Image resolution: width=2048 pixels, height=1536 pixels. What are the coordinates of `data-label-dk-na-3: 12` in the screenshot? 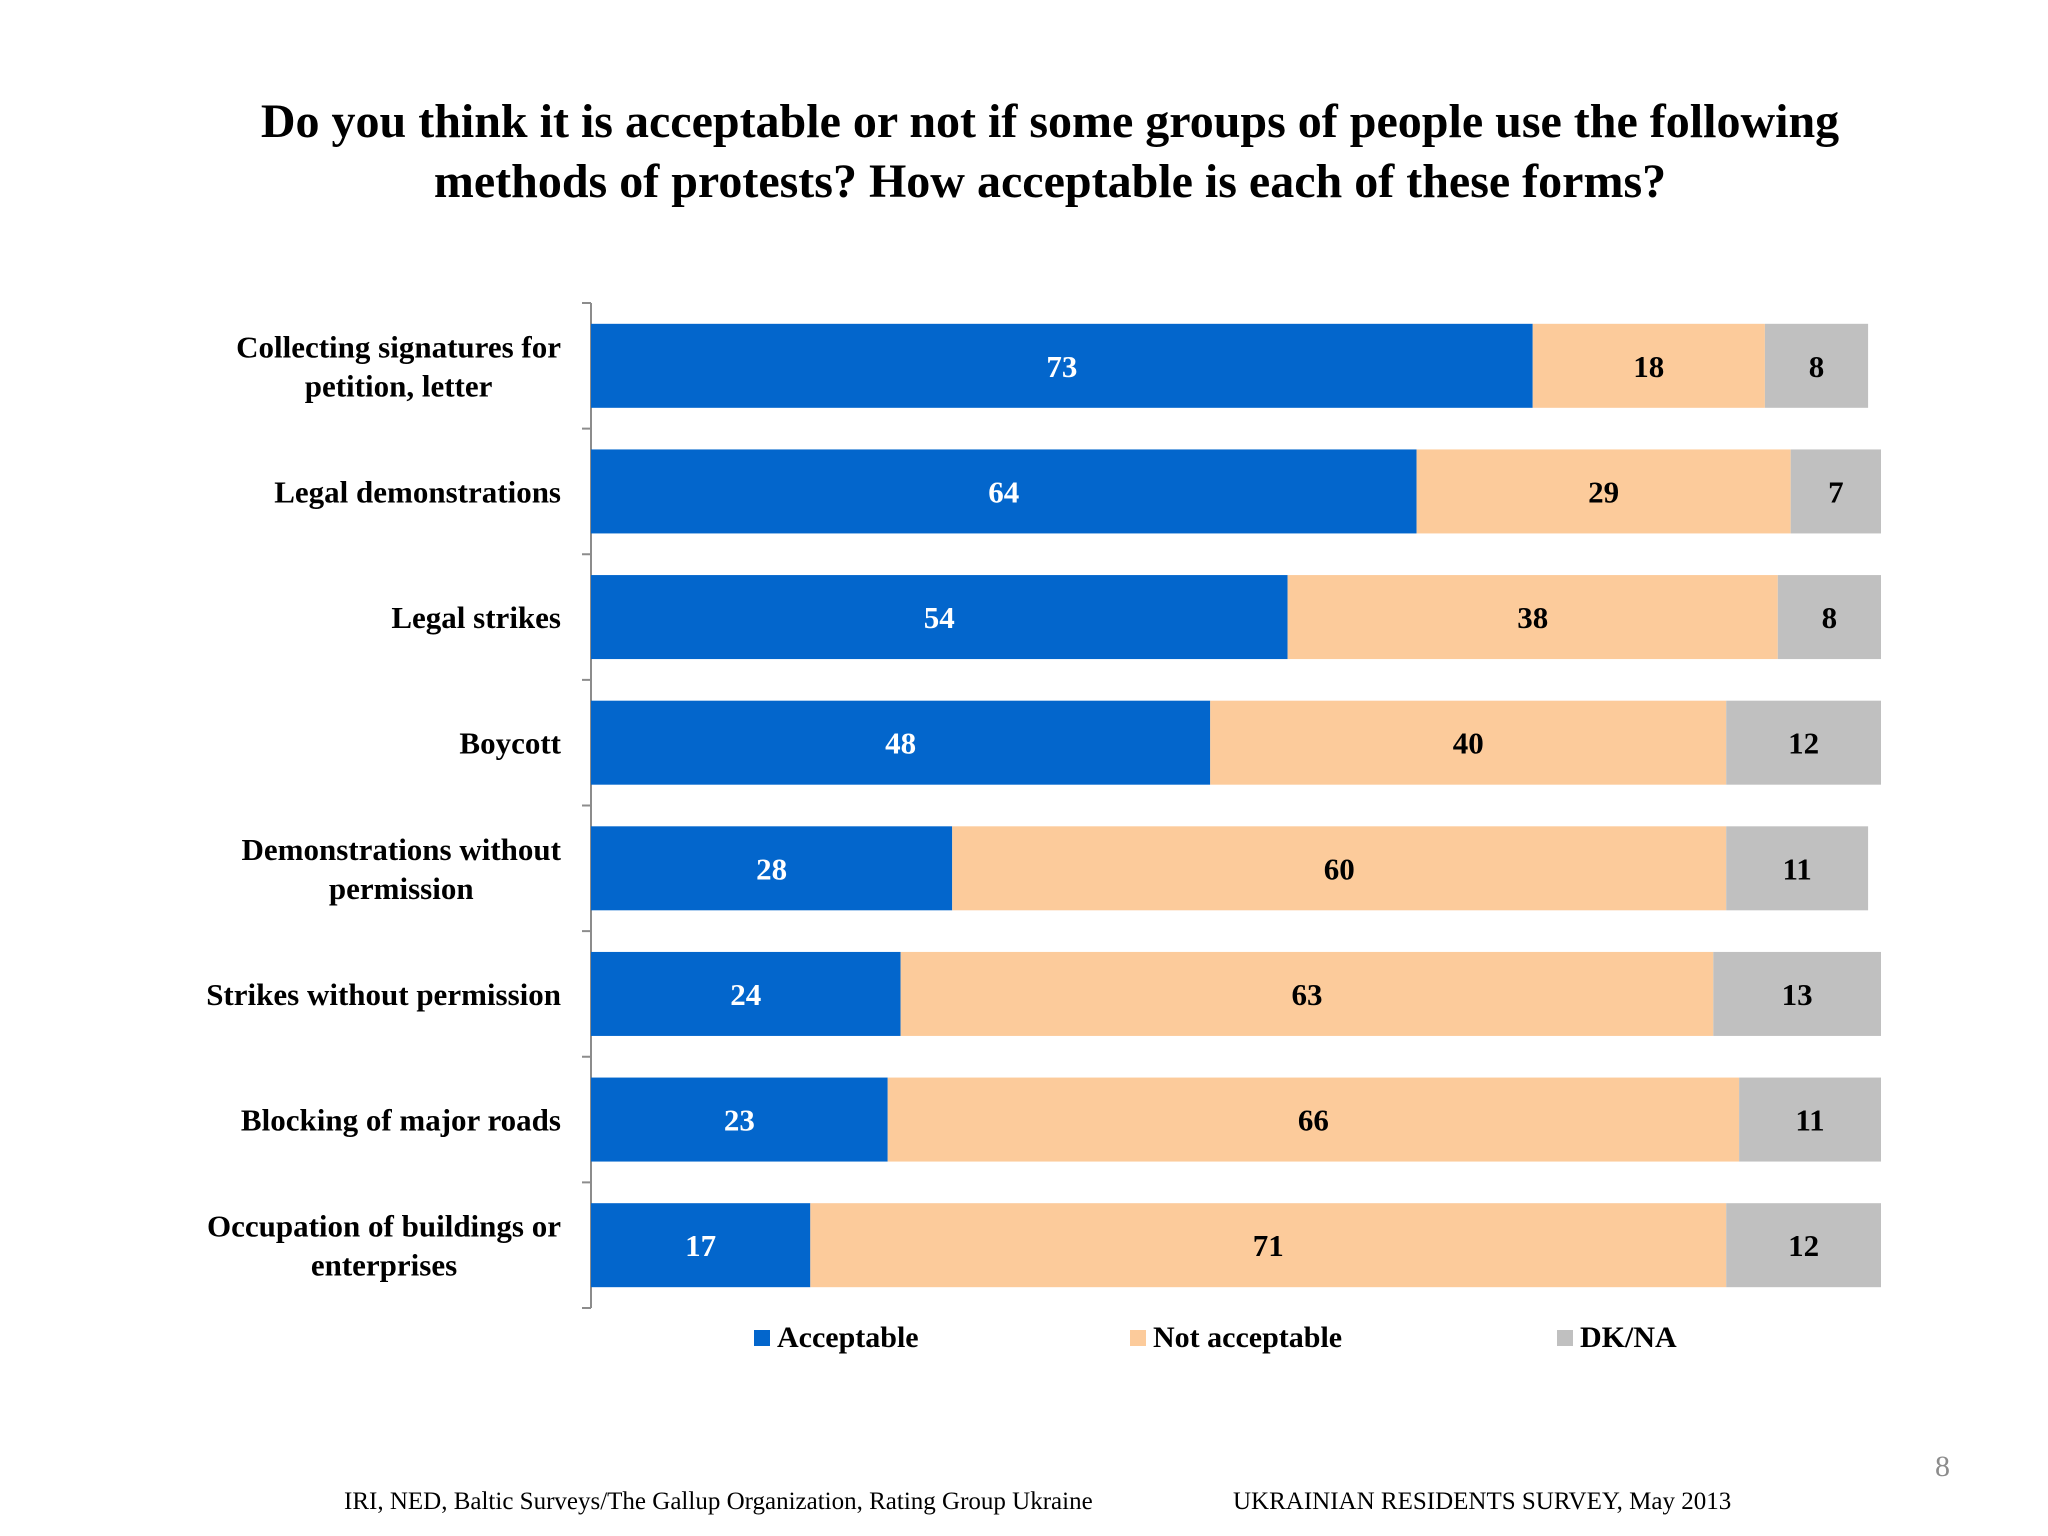 It's located at (1803, 743).